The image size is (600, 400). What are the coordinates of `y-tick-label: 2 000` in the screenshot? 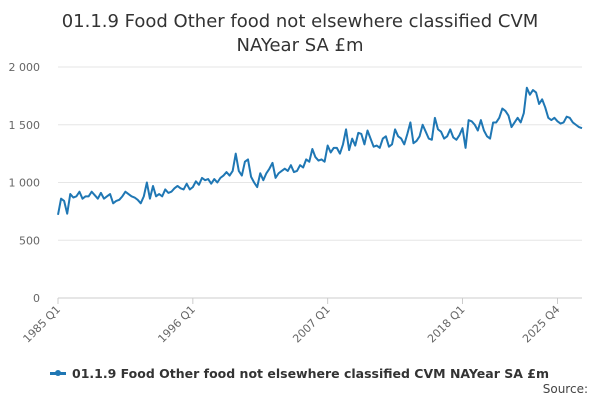 It's located at (25, 67).